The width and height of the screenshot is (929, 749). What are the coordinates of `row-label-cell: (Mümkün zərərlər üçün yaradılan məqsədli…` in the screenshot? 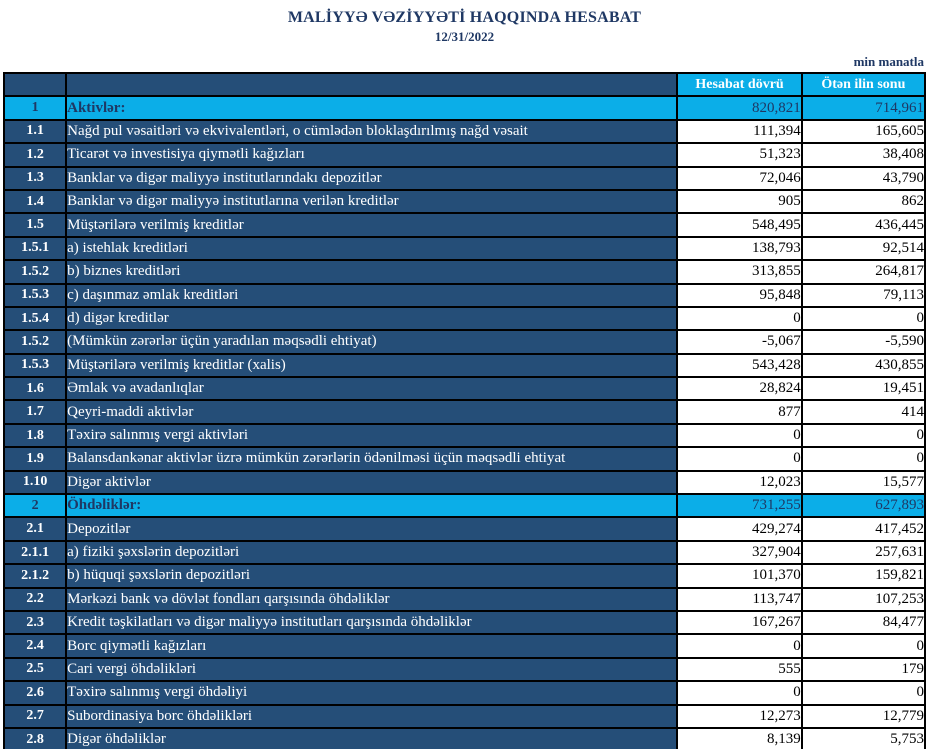 It's located at (372, 342).